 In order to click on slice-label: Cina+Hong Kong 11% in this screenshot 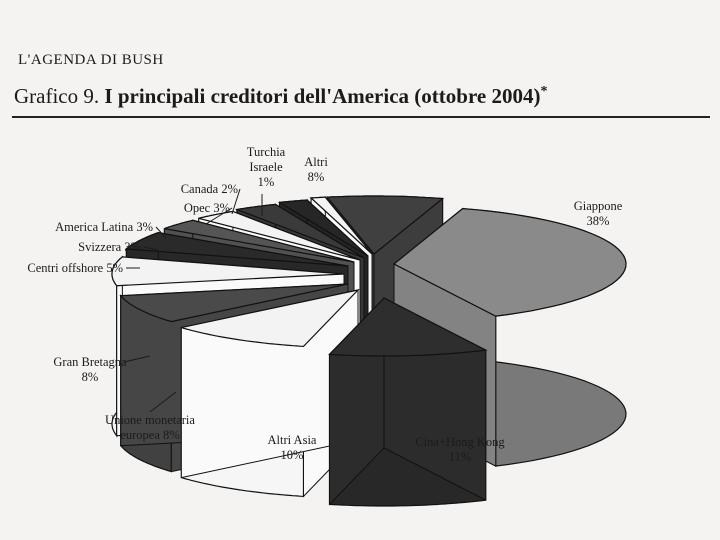, I will do `click(460, 449)`.